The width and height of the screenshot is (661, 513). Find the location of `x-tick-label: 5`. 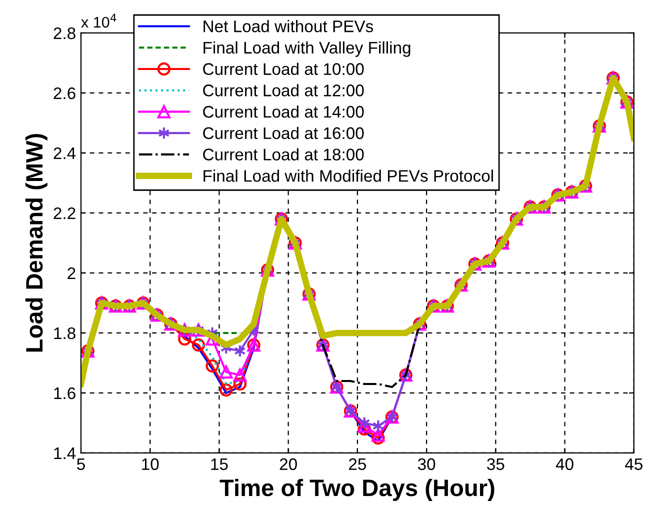

x-tick-label: 5 is located at coordinates (81, 464).